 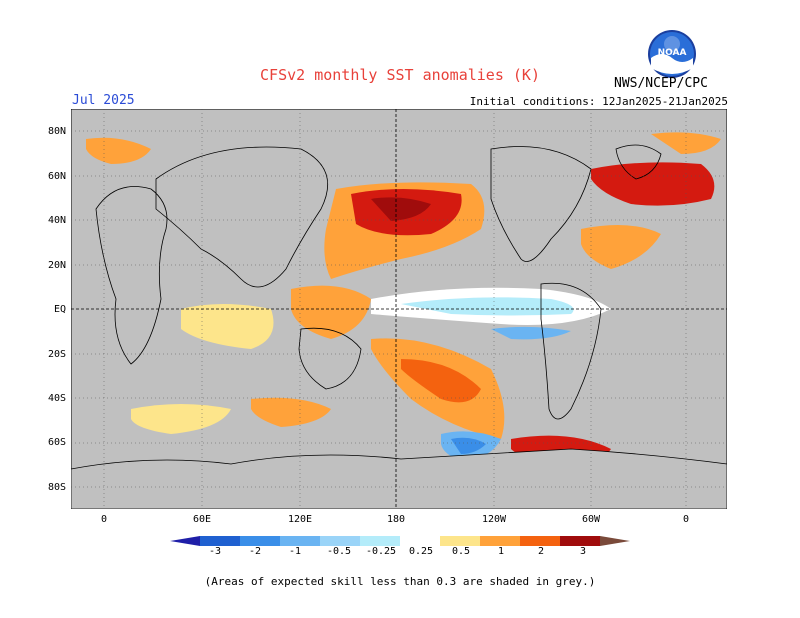 I want to click on agency-label: NWS/NCEP/CPC, so click(x=661, y=83).